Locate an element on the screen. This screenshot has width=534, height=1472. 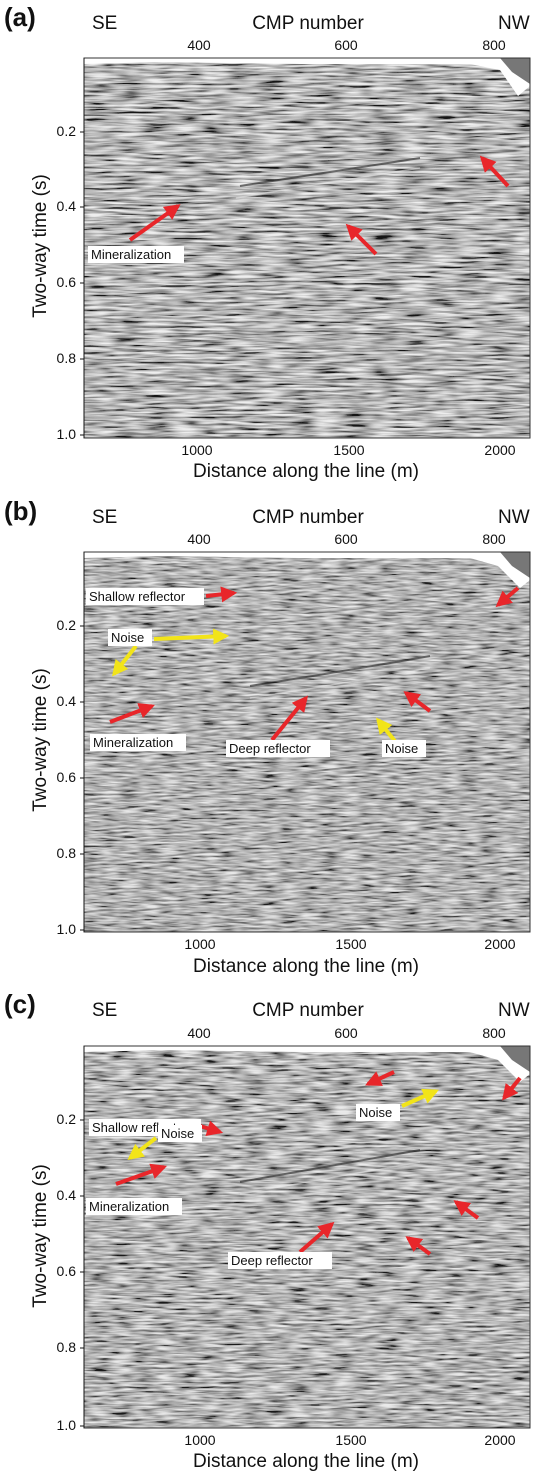
annotation-deep-reflector: Deep reflector is located at coordinates (270, 748).